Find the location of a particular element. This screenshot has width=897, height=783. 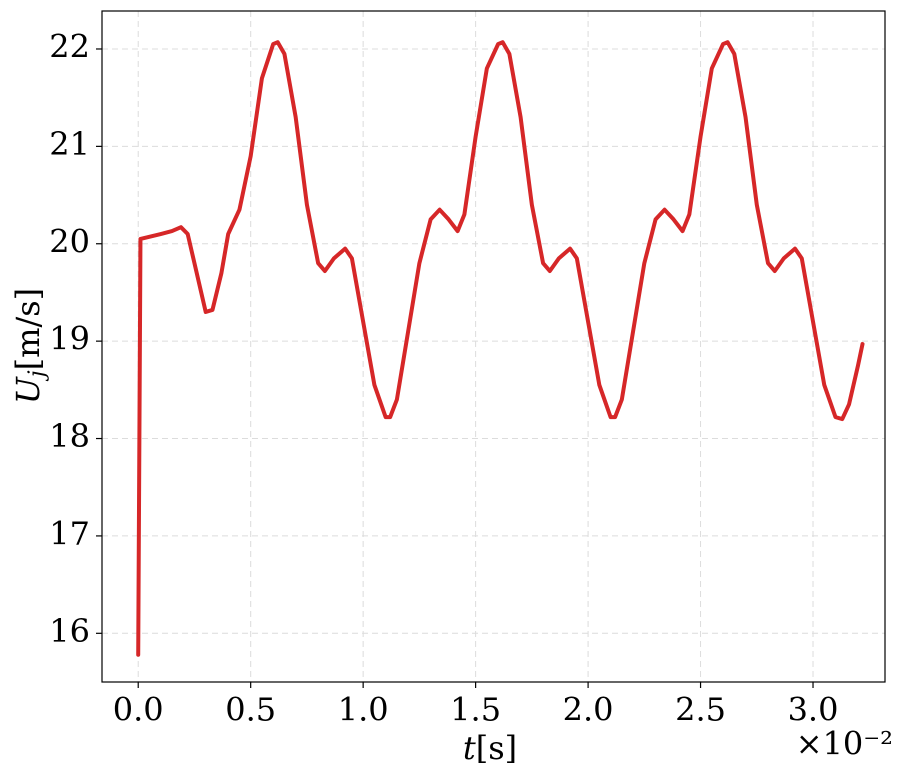

x-tick-label: 1.5 is located at coordinates (475, 710).